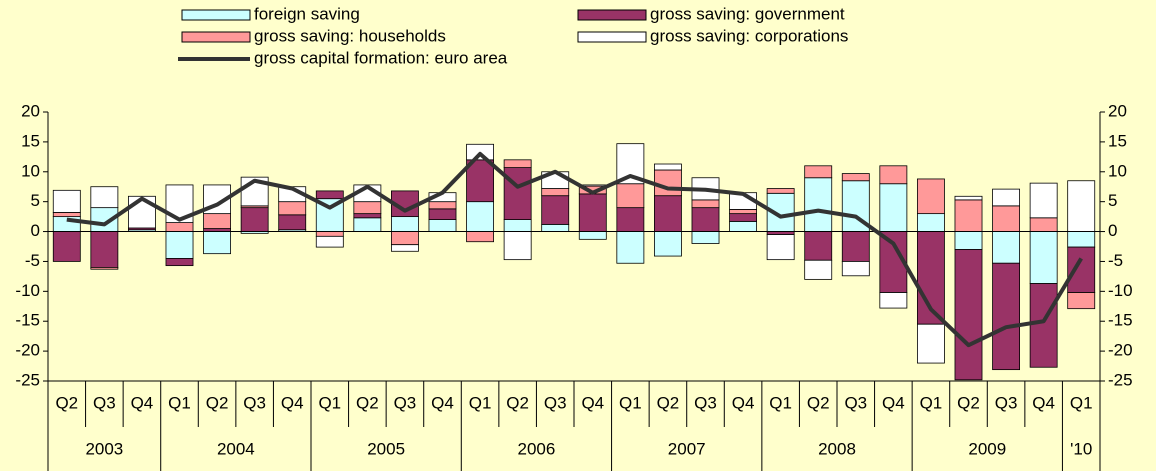 The image size is (1156, 471). What do you see at coordinates (1120, 350) in the screenshot?
I see `y2-tick-label: -20` at bounding box center [1120, 350].